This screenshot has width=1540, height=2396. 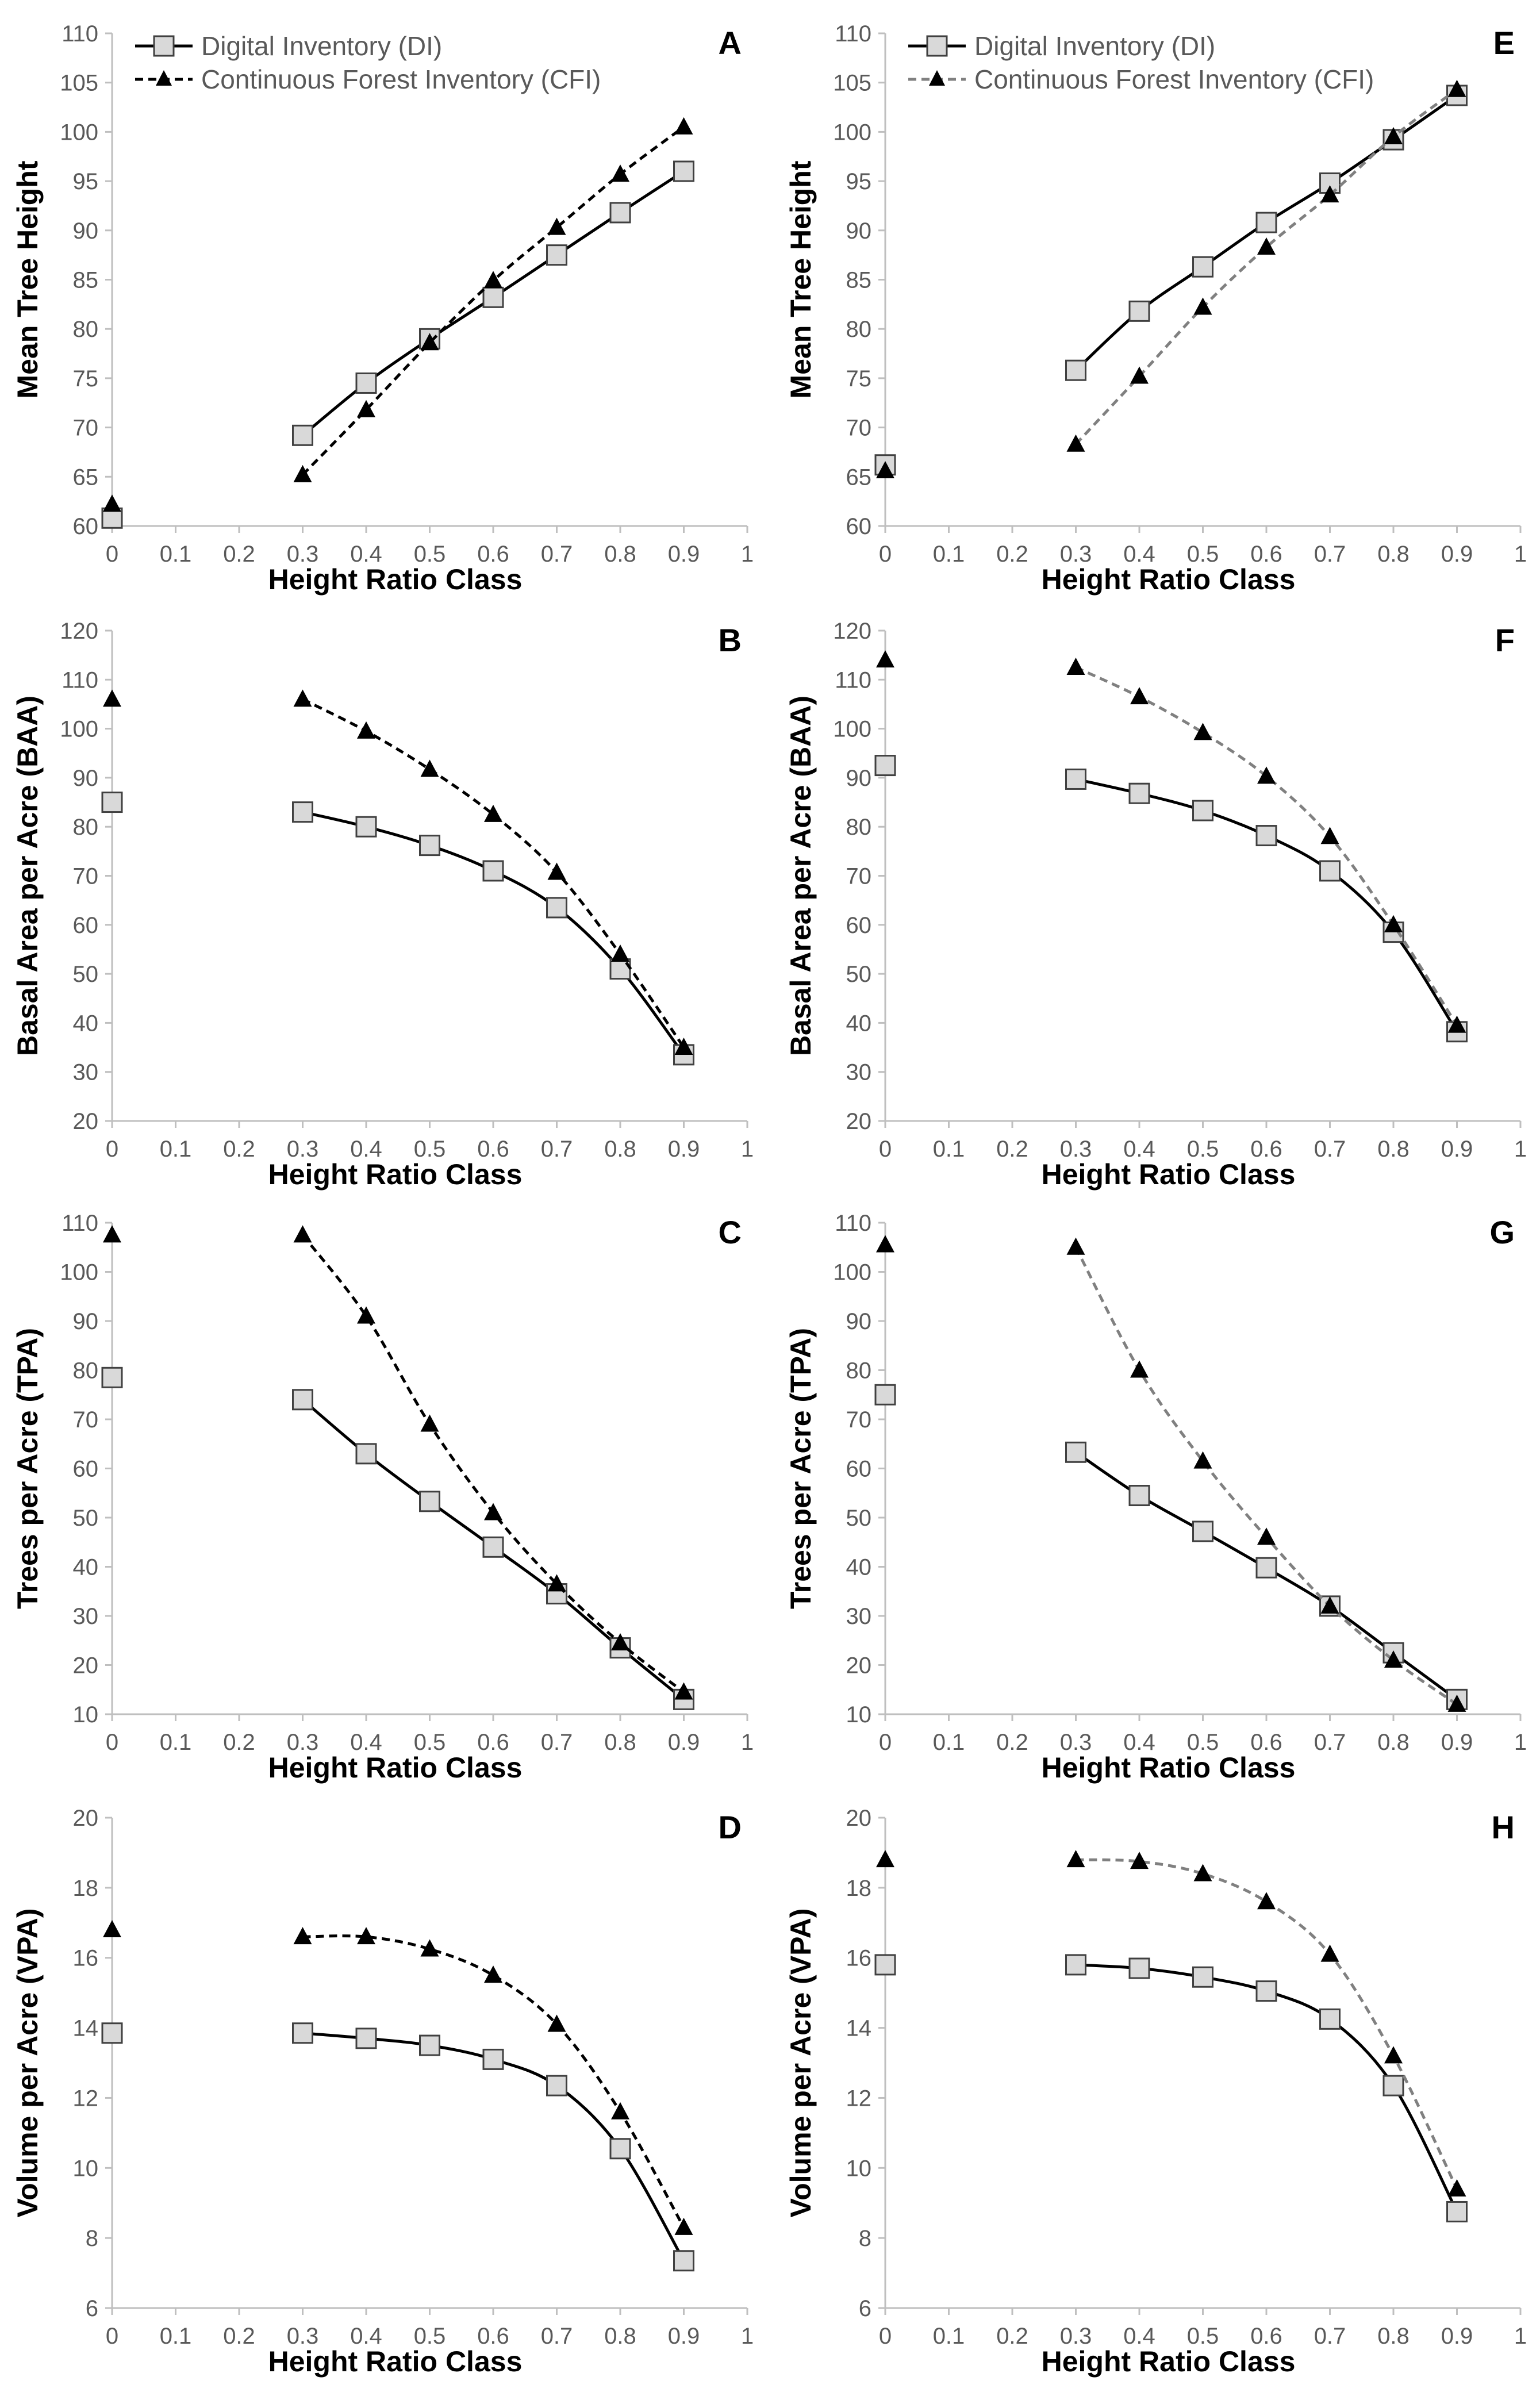 What do you see at coordinates (27, 2062) in the screenshot?
I see `y-axis-title: Volume per Acre (VPA)` at bounding box center [27, 2062].